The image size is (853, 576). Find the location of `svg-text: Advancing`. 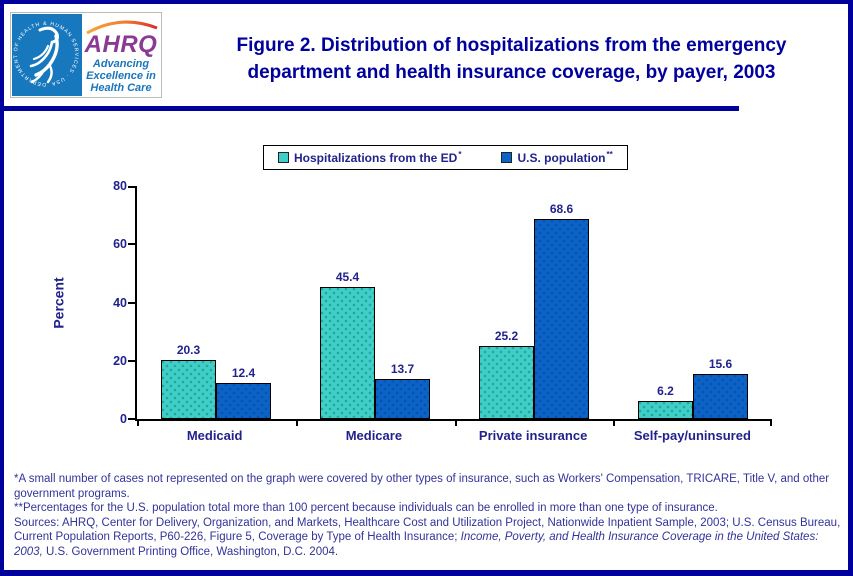

svg-text: Advancing is located at coordinates (121, 64).